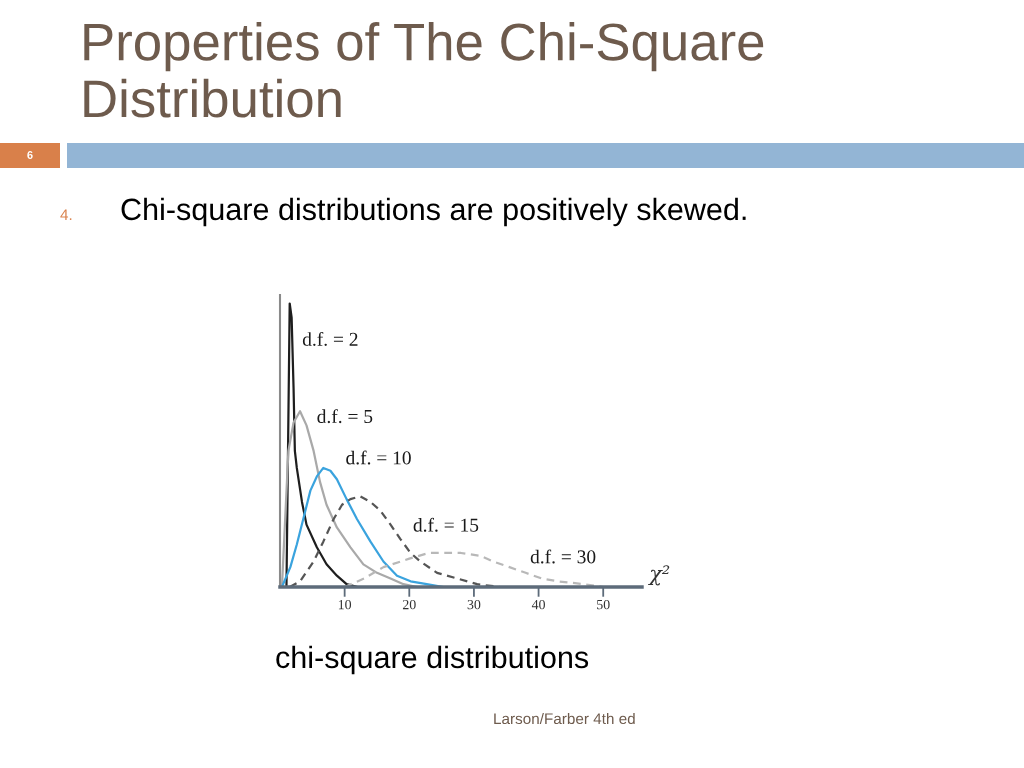 This screenshot has width=1024, height=768. Describe the element at coordinates (563, 556) in the screenshot. I see `series-label: d.f. = 30` at that location.